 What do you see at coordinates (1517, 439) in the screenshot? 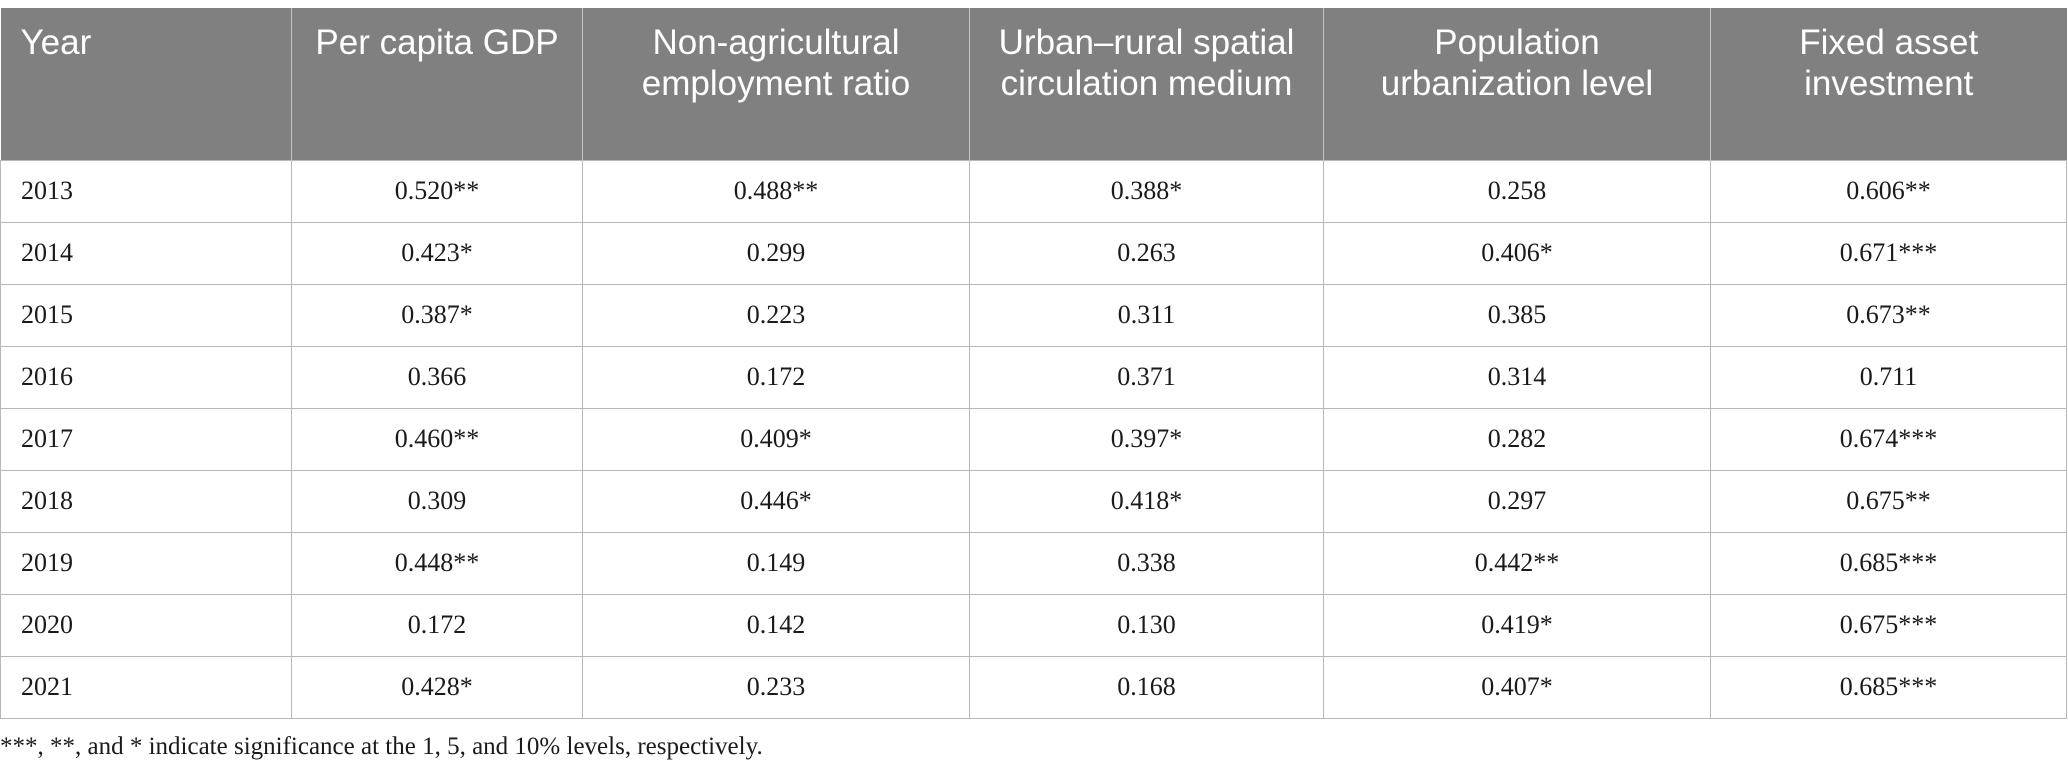
I see `cell-population-urbanization-level: 0.282` at bounding box center [1517, 439].